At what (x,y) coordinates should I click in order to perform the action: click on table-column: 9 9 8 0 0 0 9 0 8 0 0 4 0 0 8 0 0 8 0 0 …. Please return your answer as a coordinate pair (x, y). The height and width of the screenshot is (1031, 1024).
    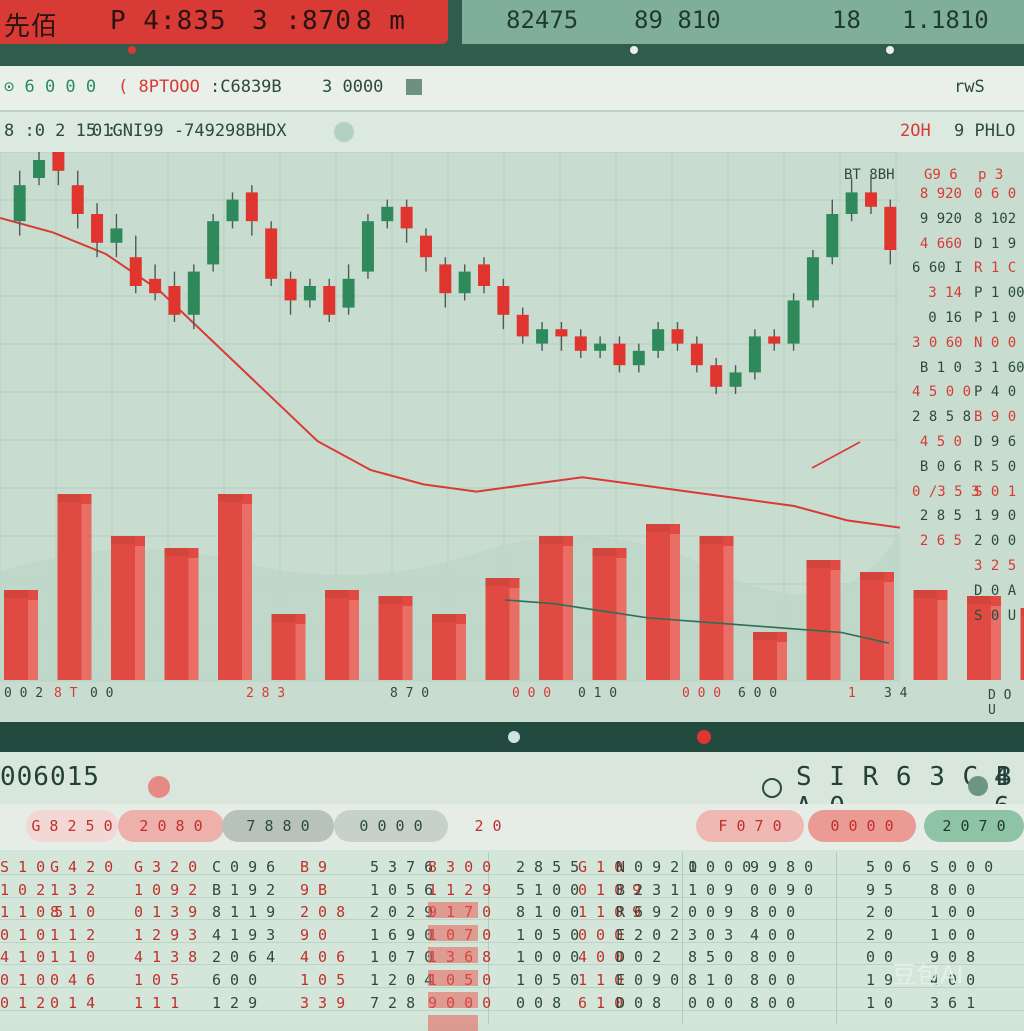
    Looking at the image, I should click on (781, 935).